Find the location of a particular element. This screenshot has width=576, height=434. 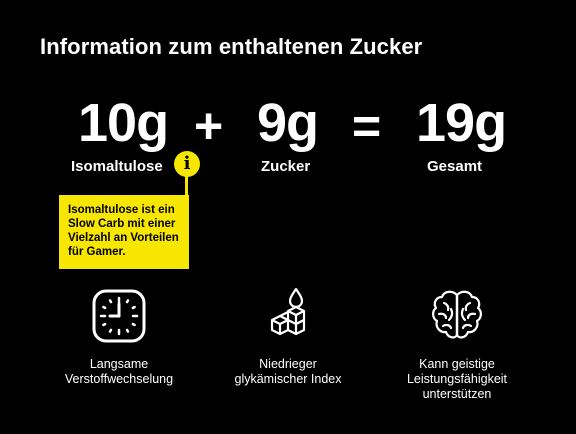

feature-line: Verstoffwechselung is located at coordinates (119, 379).